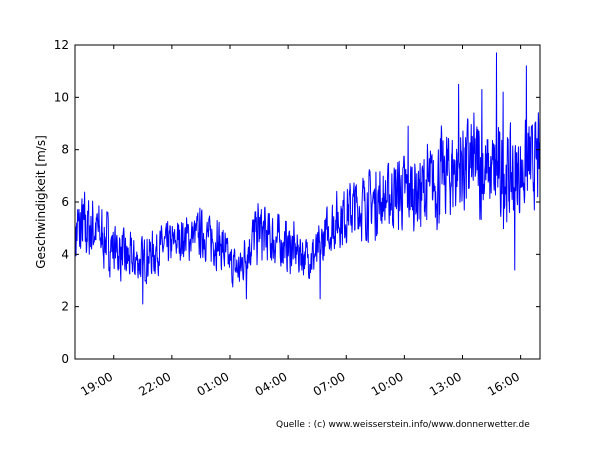 The image size is (600, 450). What do you see at coordinates (65, 307) in the screenshot?
I see `y-tick-label: 2` at bounding box center [65, 307].